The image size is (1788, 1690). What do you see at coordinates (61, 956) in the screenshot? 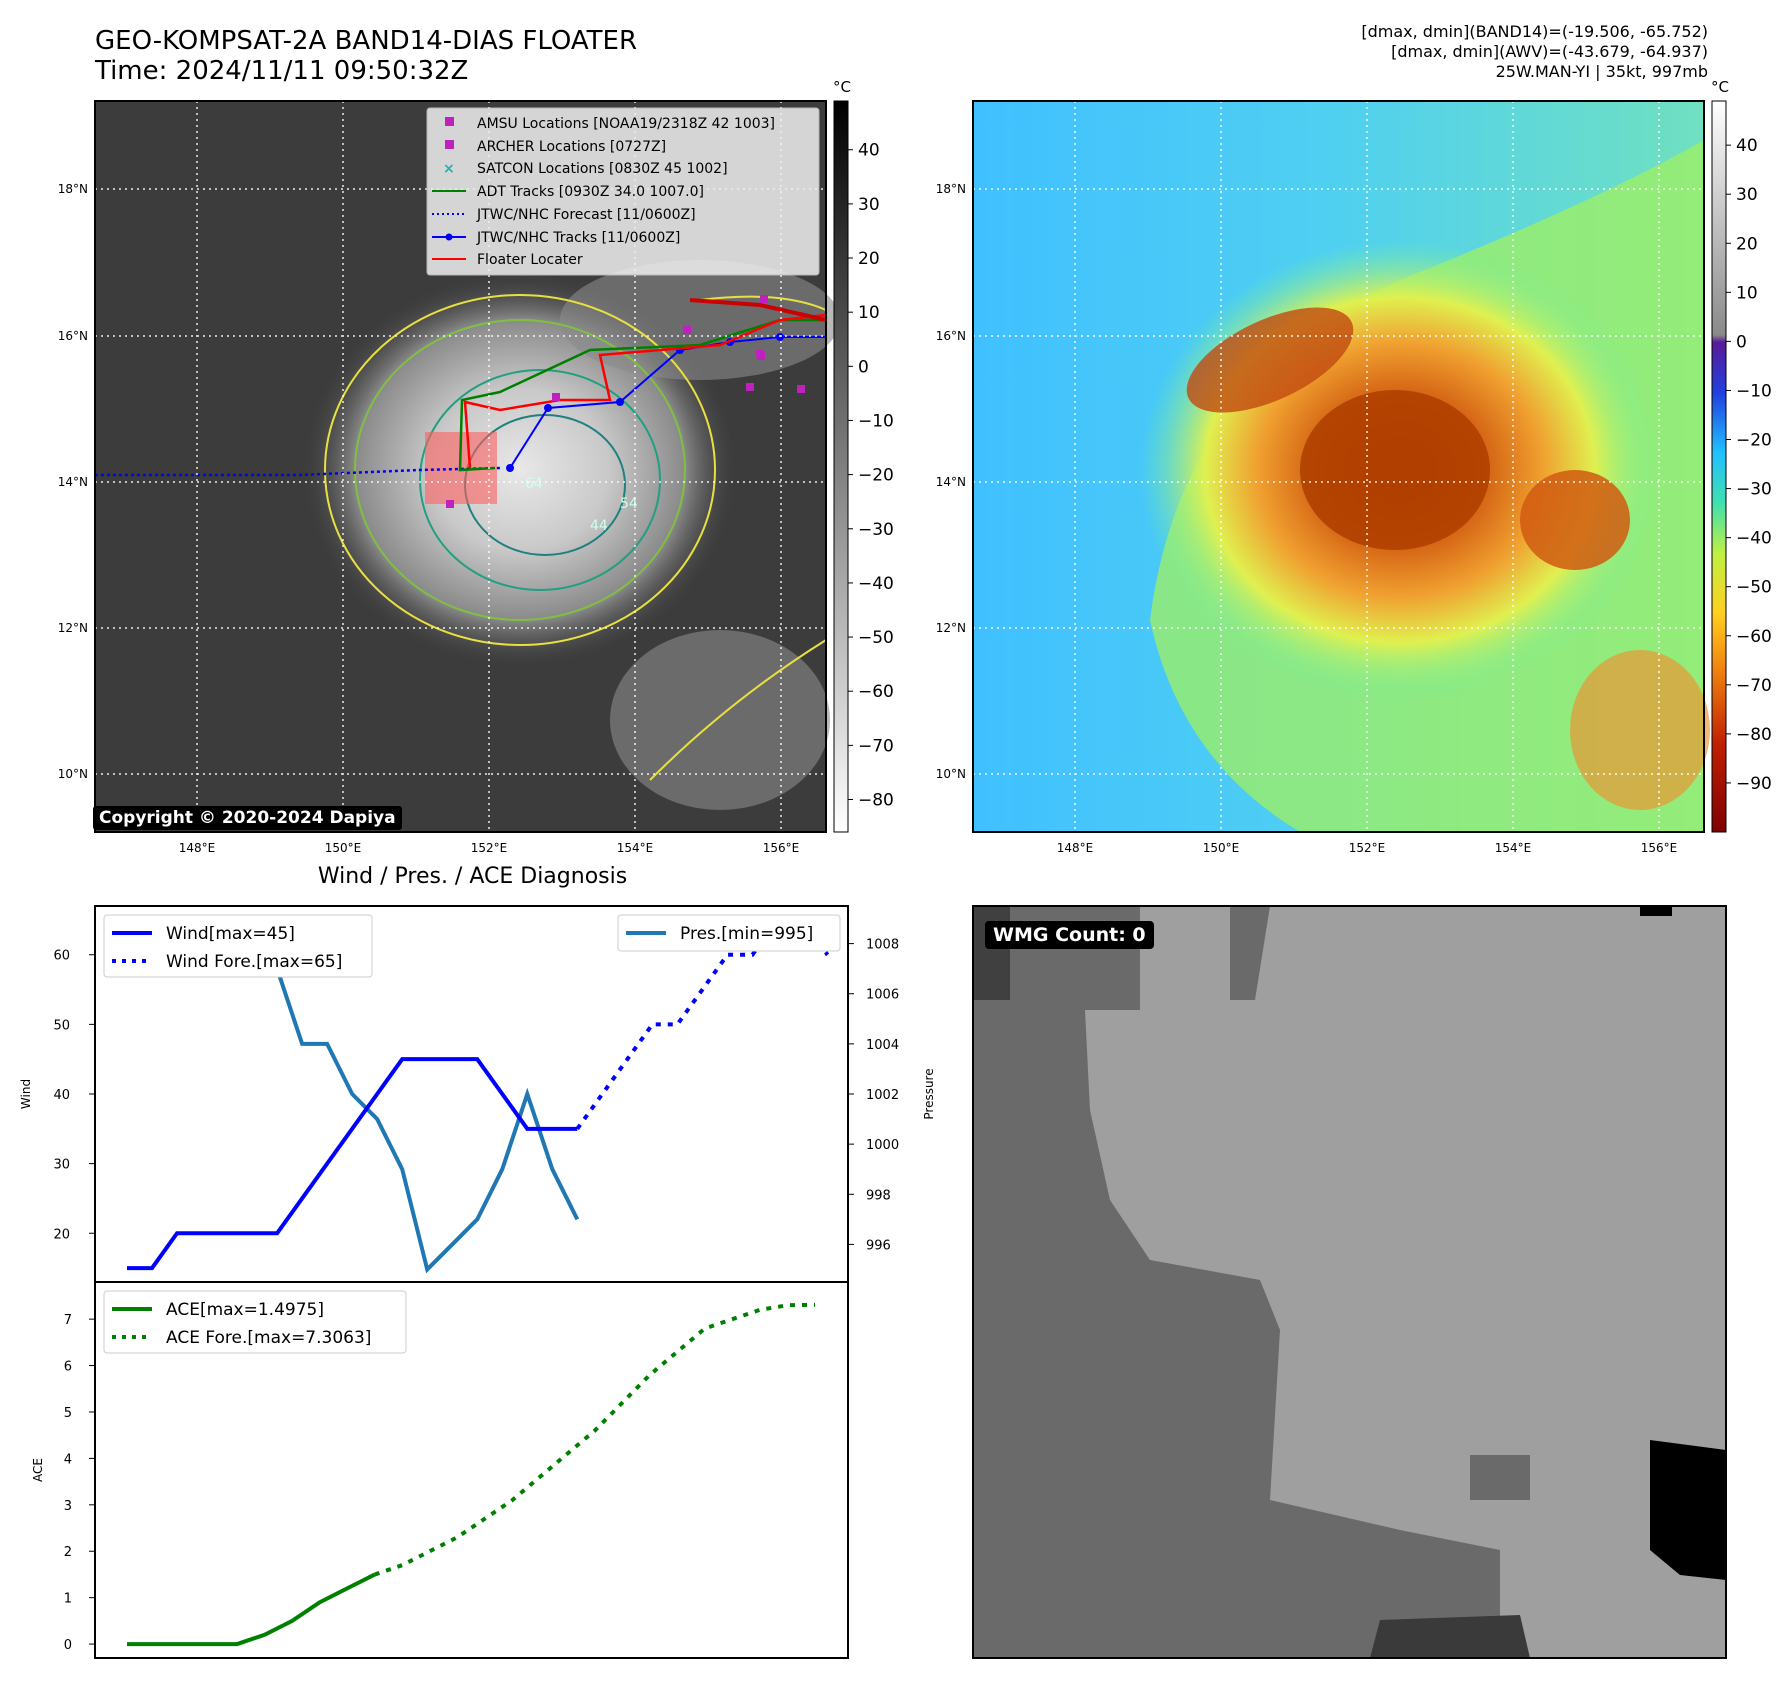
I see `wind-ytick-label: 60` at bounding box center [61, 956].